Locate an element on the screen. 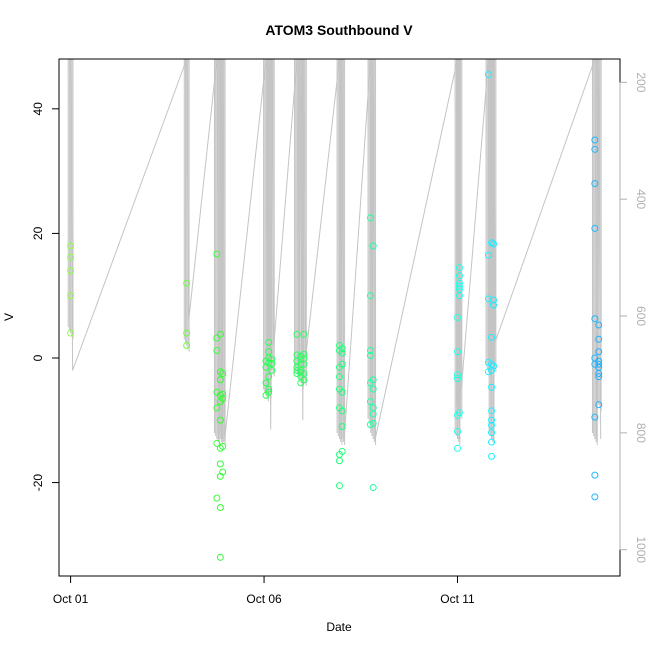  y-tick-label: 20 is located at coordinates (38, 233).